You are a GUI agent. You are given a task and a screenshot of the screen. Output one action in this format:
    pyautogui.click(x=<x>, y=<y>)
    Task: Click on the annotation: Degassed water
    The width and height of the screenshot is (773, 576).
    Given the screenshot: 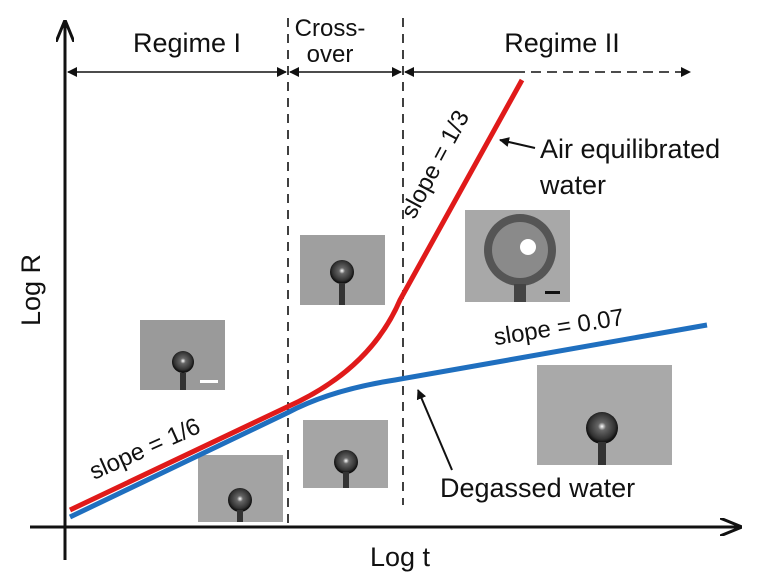 What is the action you would take?
    pyautogui.click(x=537, y=488)
    